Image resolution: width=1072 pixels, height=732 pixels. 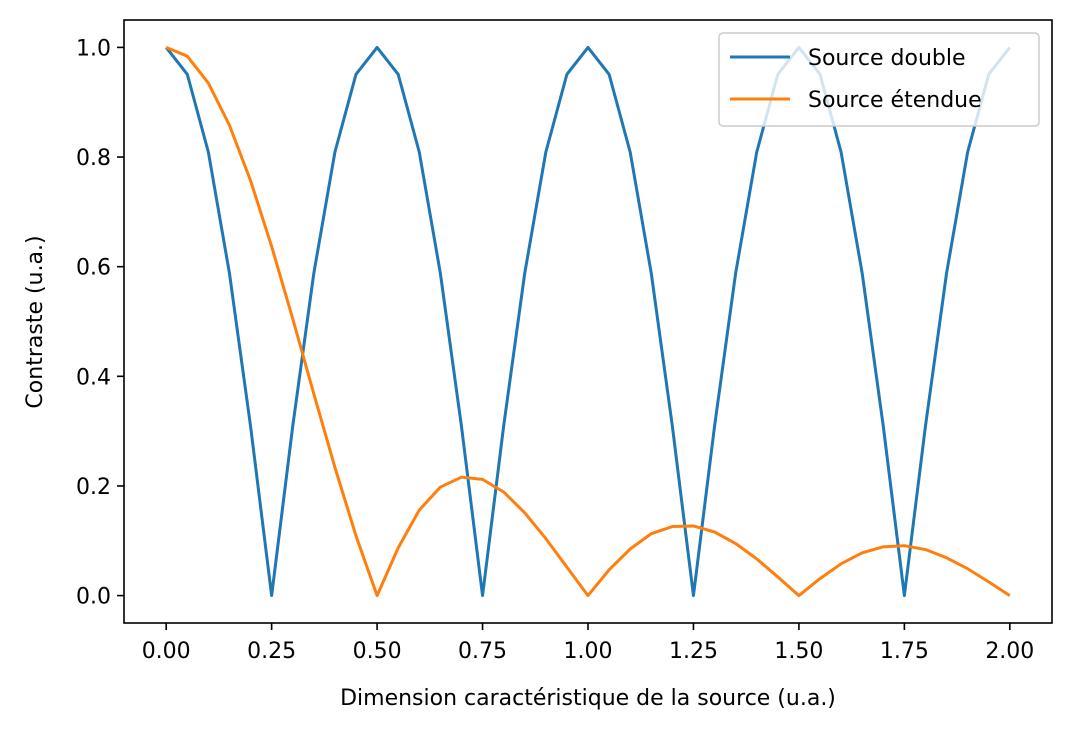 What do you see at coordinates (377, 651) in the screenshot?
I see `x-tick-label: 0.50` at bounding box center [377, 651].